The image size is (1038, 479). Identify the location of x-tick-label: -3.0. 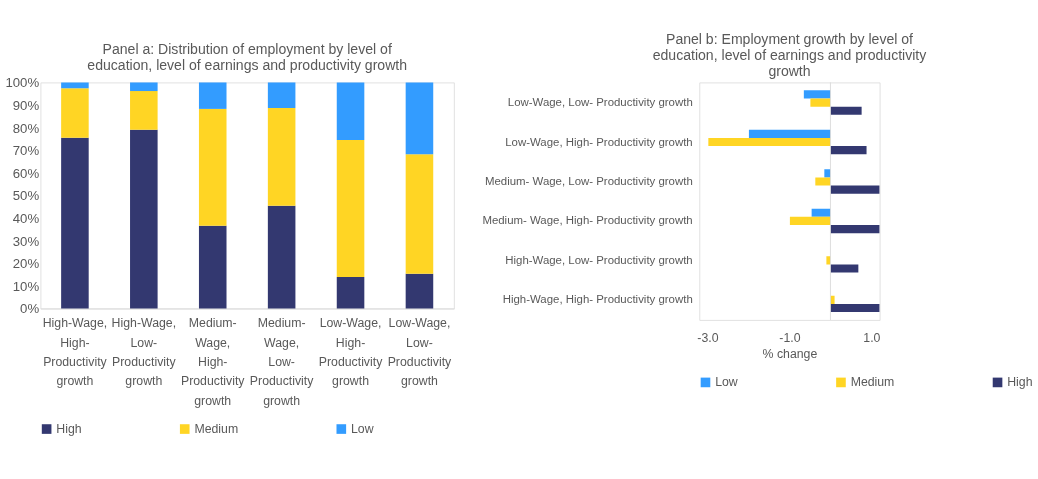
(708, 338).